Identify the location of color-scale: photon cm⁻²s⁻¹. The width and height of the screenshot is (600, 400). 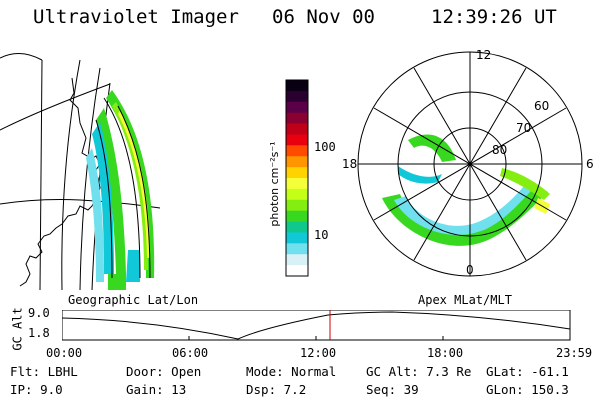
(288, 178).